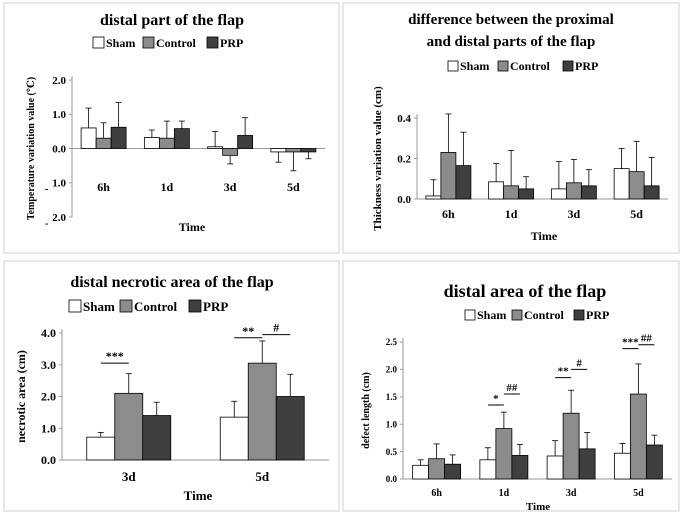 The width and height of the screenshot is (685, 516). I want to click on y-tick-label: 0.0, so click(404, 200).